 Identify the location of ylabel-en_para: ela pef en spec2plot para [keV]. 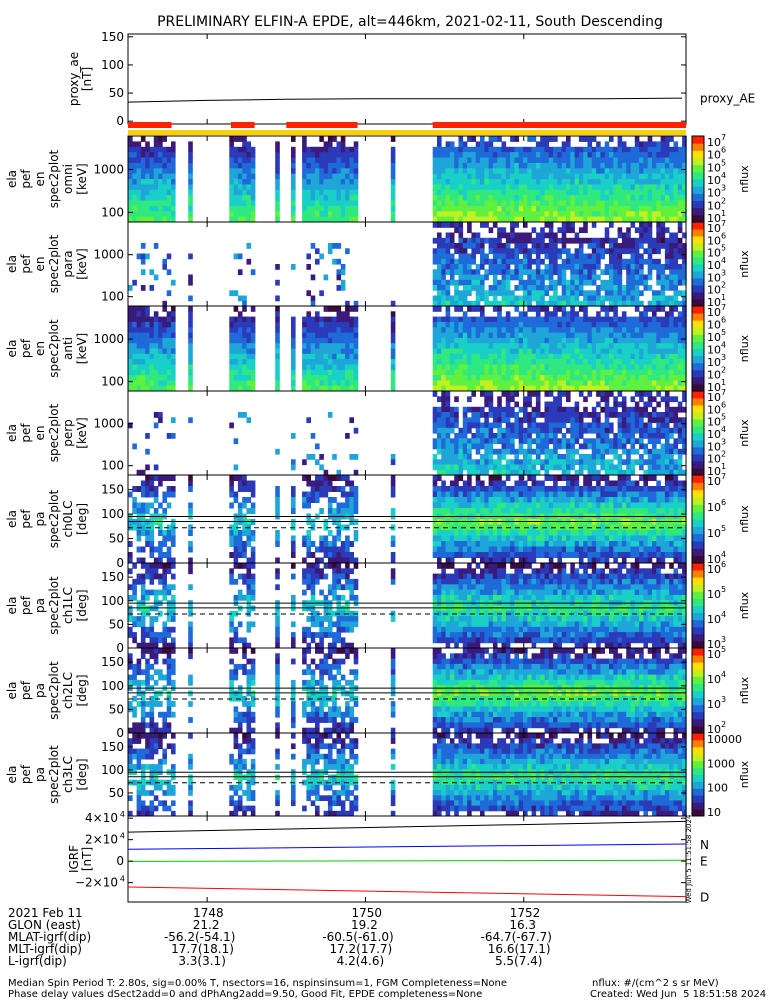
(47, 263).